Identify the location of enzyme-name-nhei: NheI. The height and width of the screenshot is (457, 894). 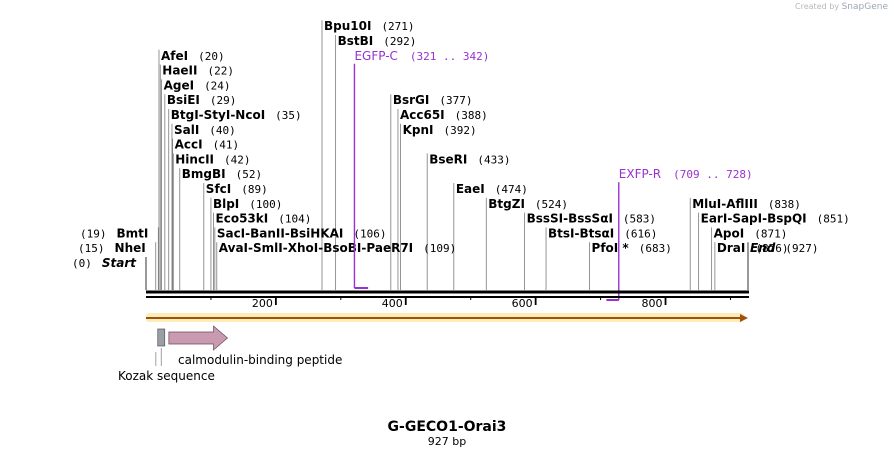
(130, 248).